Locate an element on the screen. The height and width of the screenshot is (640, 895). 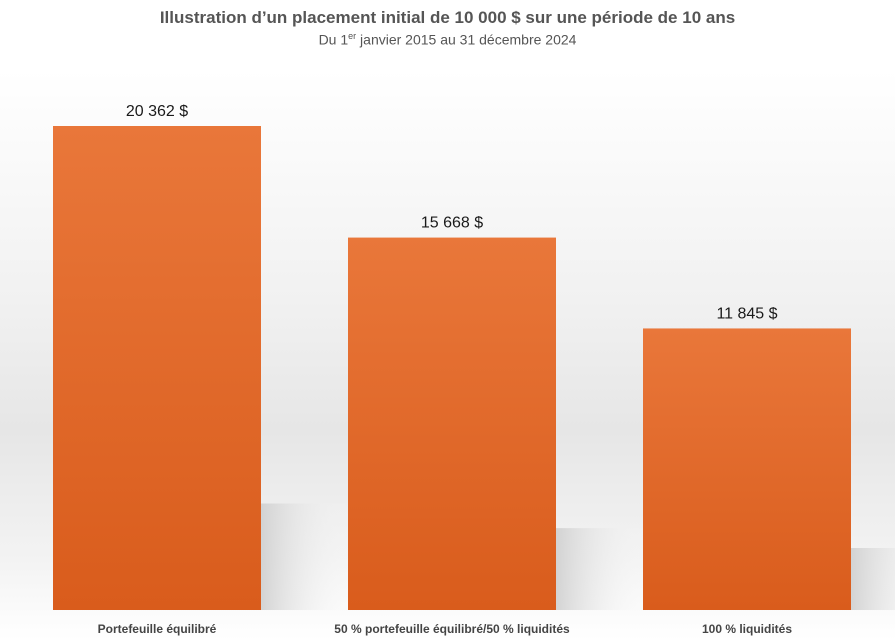
subtitle-sup: er is located at coordinates (352, 36).